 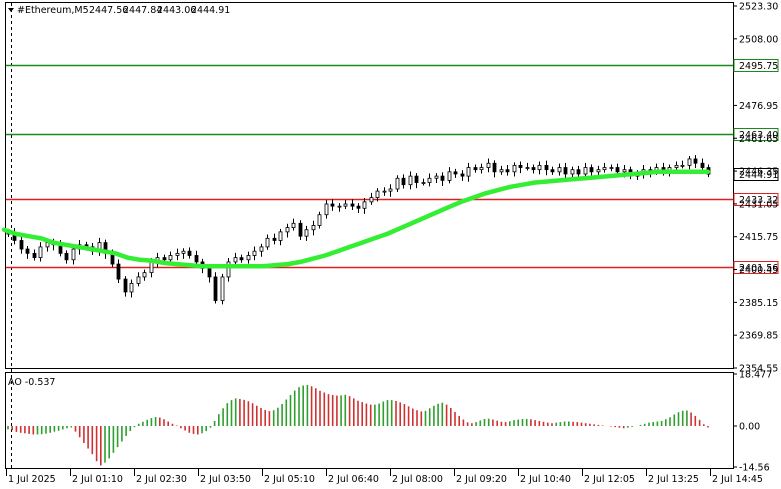 What do you see at coordinates (11, 10) in the screenshot?
I see `triangle-down-icon` at bounding box center [11, 10].